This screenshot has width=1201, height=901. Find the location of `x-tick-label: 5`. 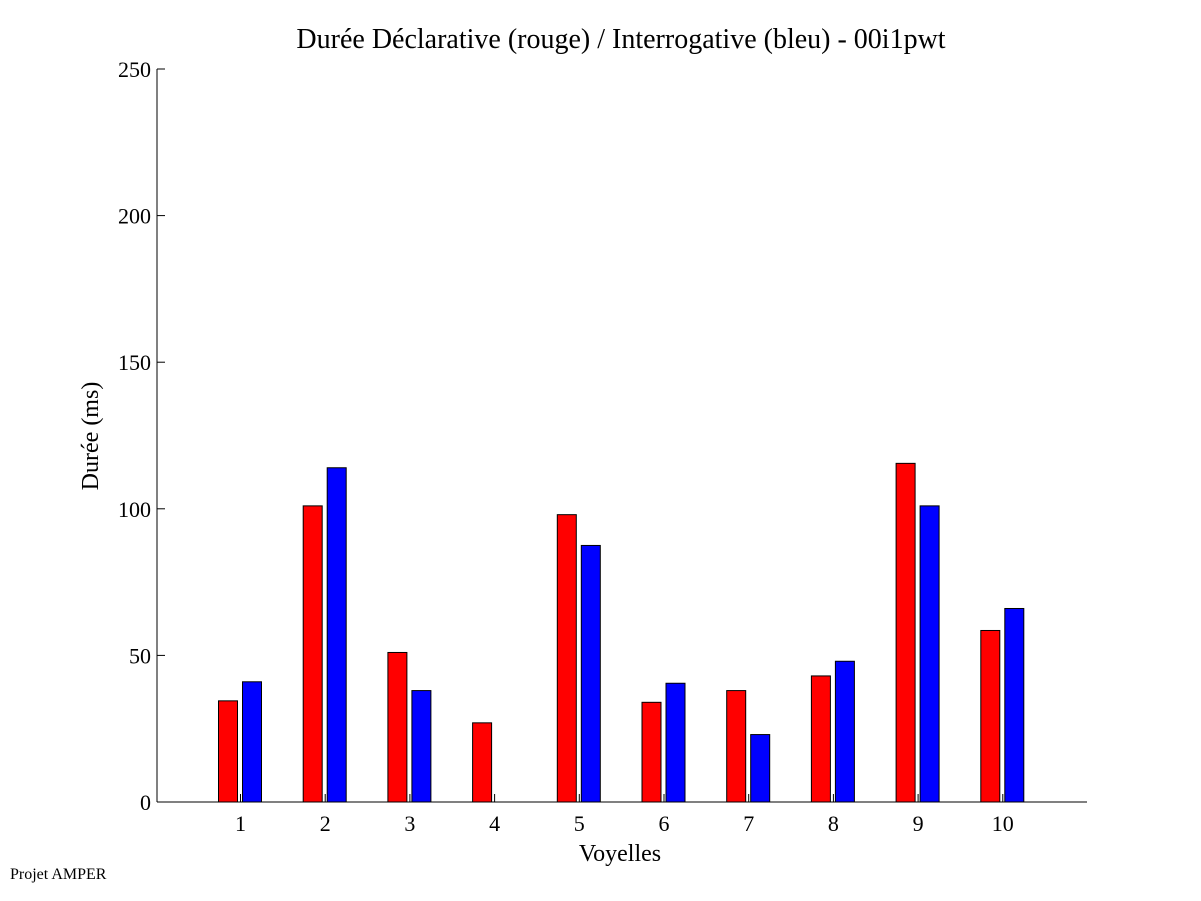

x-tick-label: 5 is located at coordinates (579, 823).